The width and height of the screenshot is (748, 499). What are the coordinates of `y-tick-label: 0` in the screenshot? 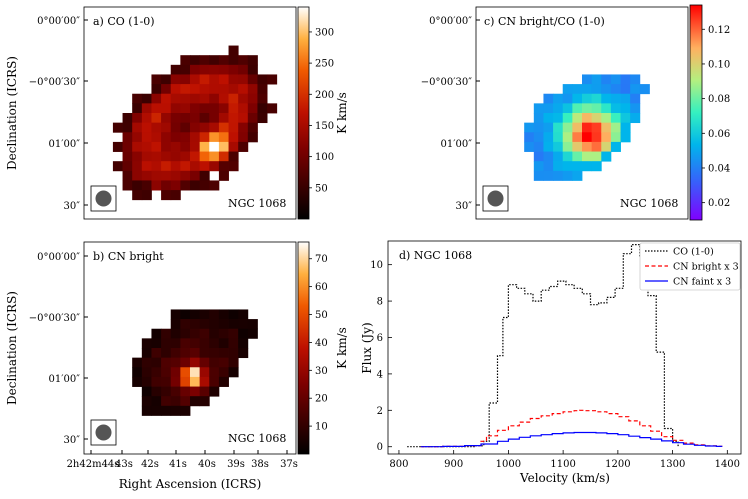 It's located at (380, 447).